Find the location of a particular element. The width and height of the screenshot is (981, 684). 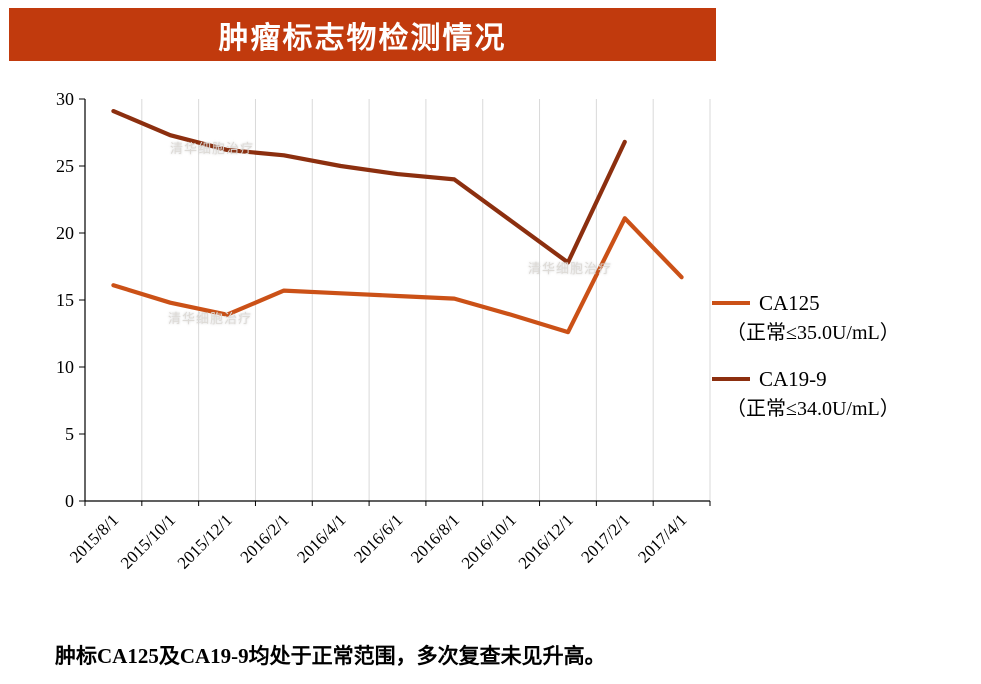

legend-note-ca19-9: （正常≤34.0U/mL） is located at coordinates (813, 409).